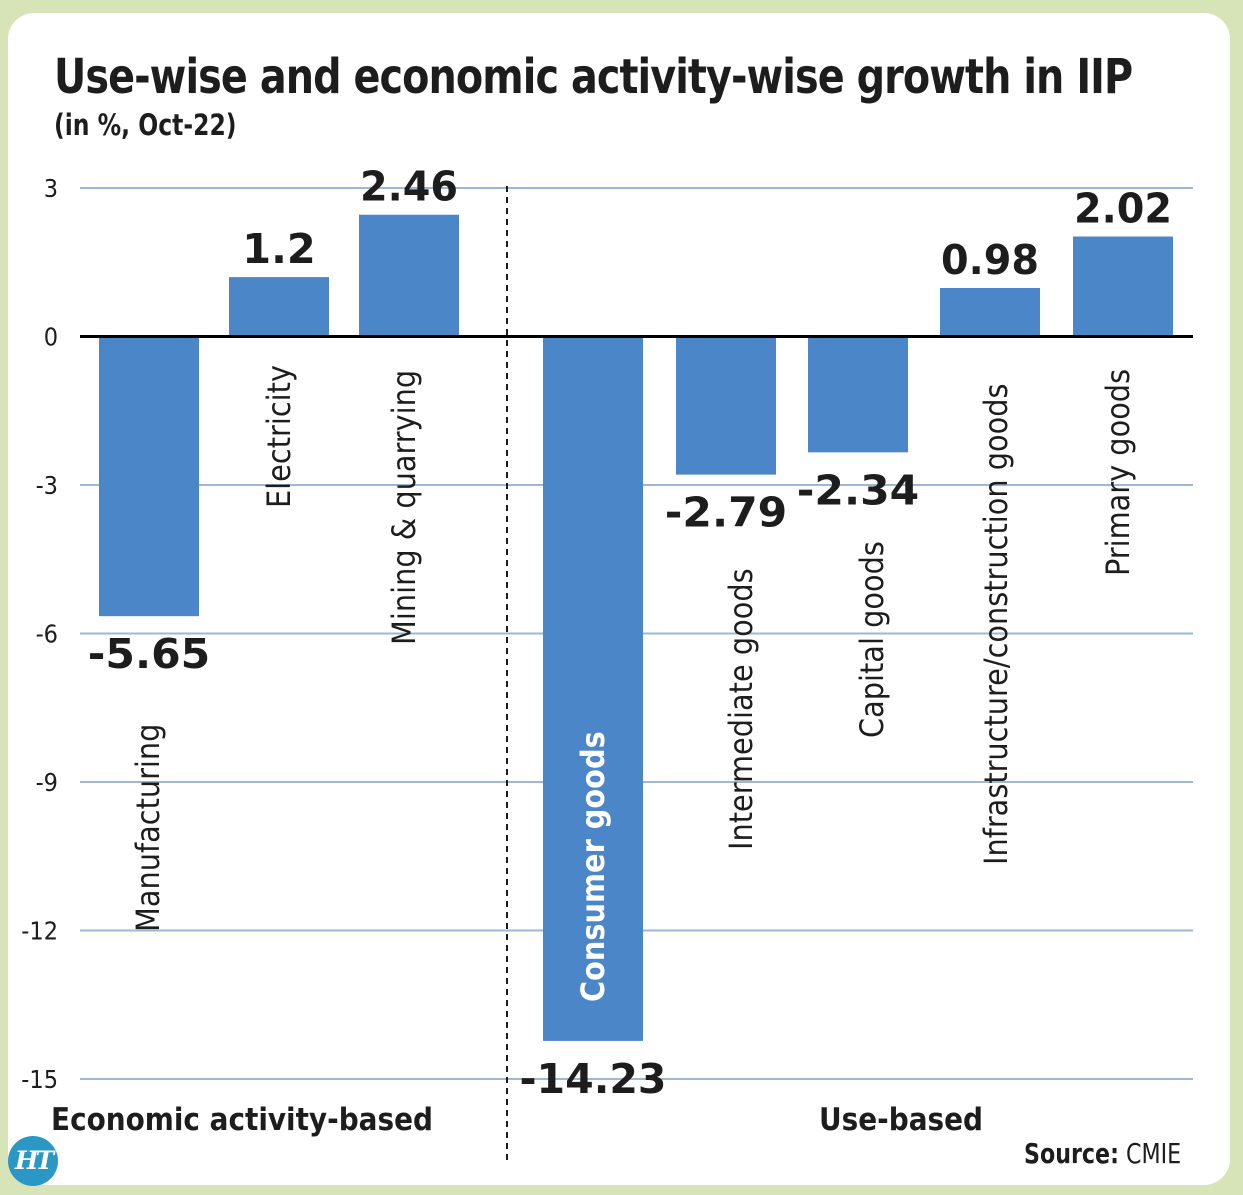 The height and width of the screenshot is (1195, 1243). What do you see at coordinates (39, 931) in the screenshot?
I see `y-tick-label: -12` at bounding box center [39, 931].